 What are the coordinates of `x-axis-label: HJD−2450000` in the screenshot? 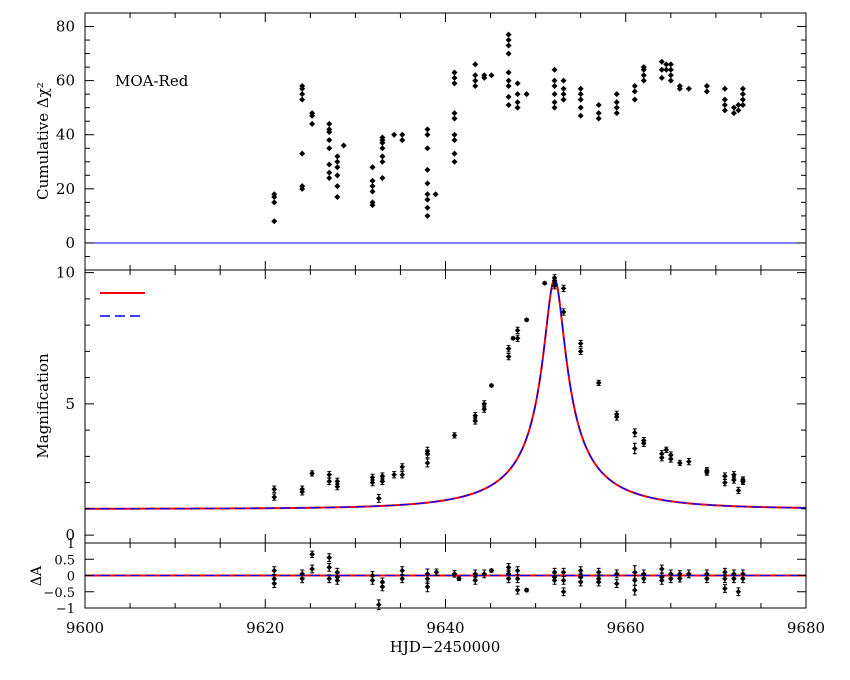 It's located at (445, 647).